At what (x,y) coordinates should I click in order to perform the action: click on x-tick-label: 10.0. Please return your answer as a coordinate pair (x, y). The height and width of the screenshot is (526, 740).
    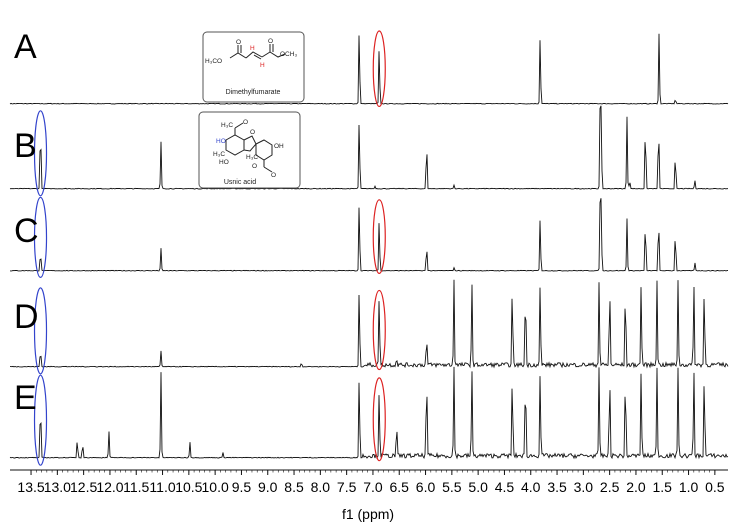
    Looking at the image, I should click on (215, 487).